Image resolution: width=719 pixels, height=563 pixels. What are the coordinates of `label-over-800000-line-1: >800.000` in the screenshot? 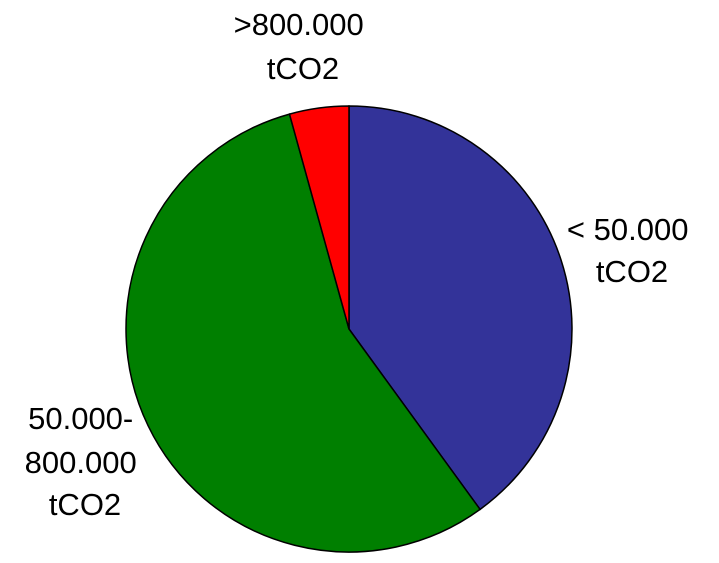 It's located at (299, 24).